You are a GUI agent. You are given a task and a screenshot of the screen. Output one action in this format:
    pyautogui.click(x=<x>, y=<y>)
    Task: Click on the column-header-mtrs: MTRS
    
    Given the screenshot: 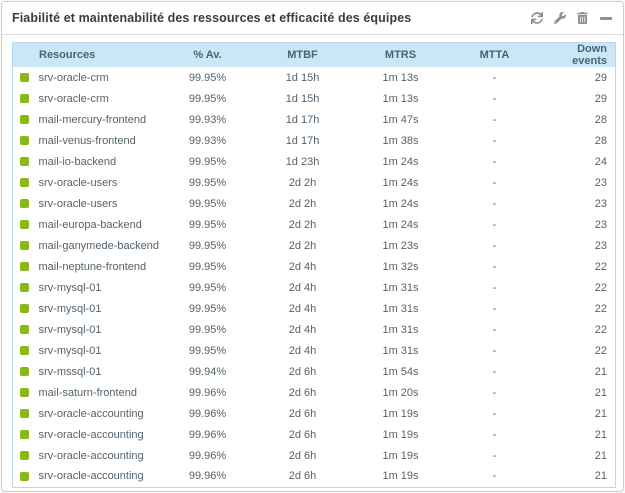 What is the action you would take?
    pyautogui.click(x=400, y=54)
    